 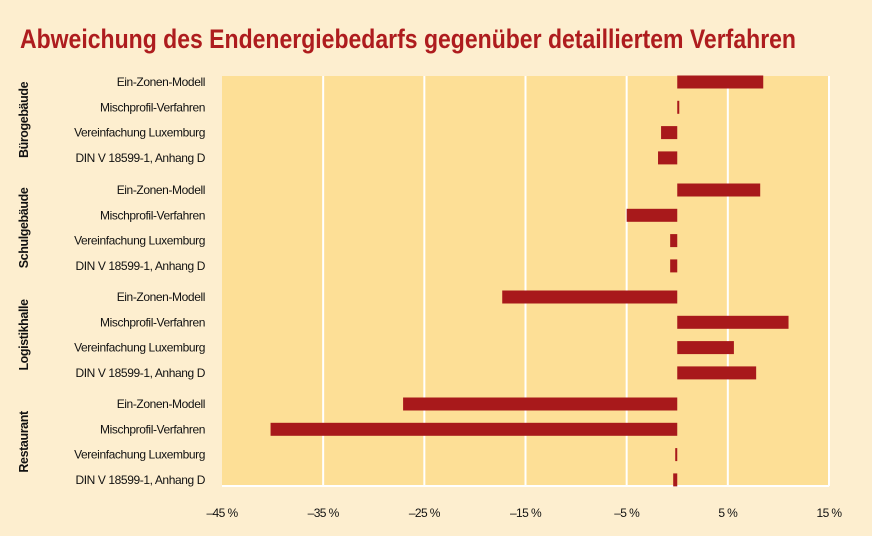 What do you see at coordinates (324, 513) in the screenshot?
I see `x-tick-label: –35 %` at bounding box center [324, 513].